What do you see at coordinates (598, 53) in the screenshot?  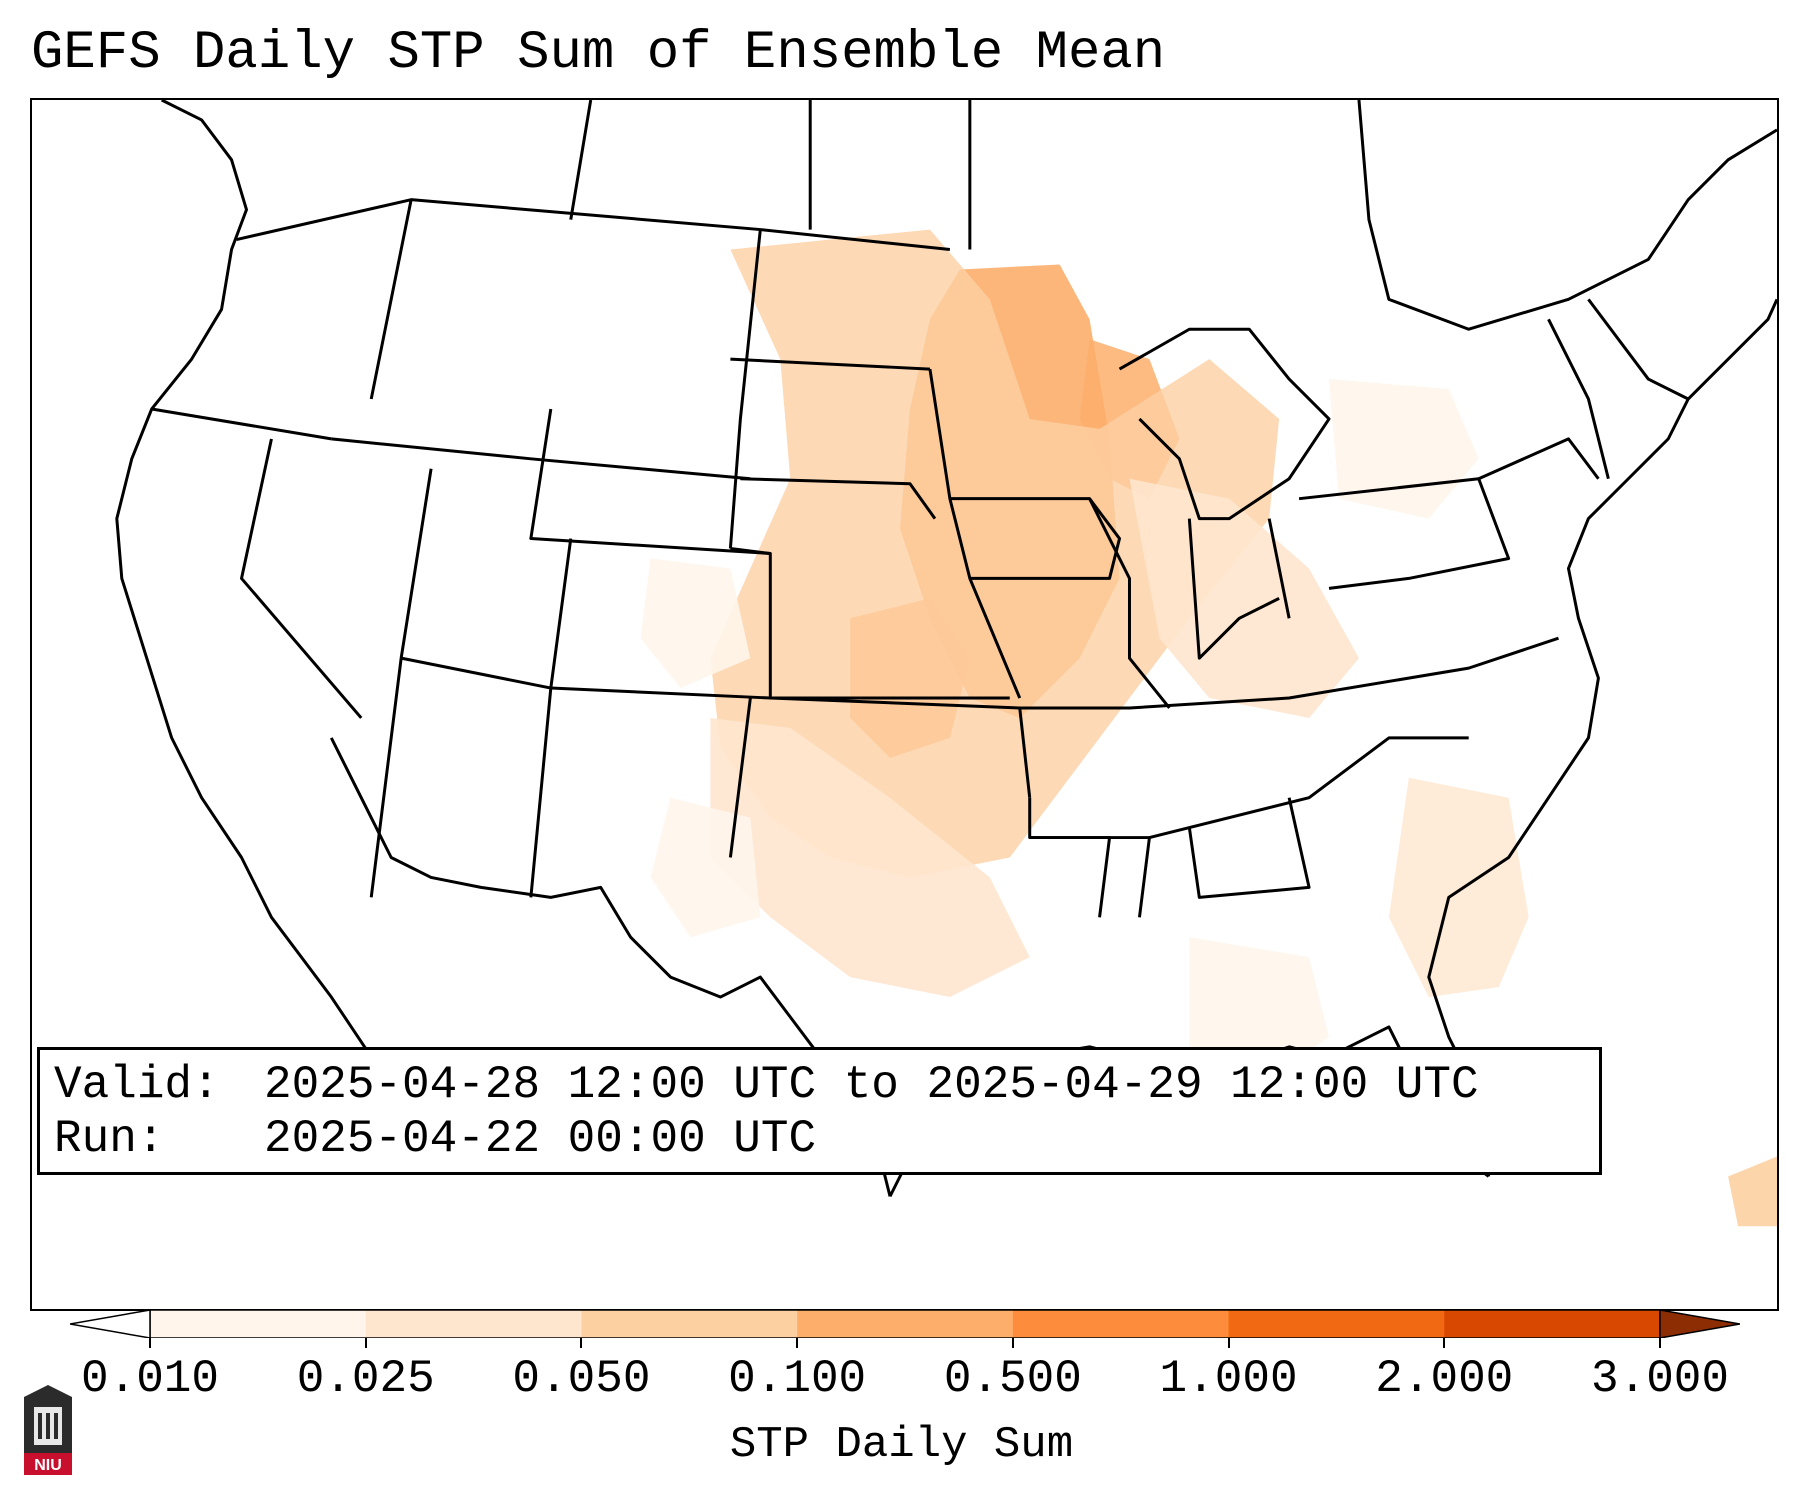 I see `map-title: GEFS Daily STP Sum of Ensemble Mean` at bounding box center [598, 53].